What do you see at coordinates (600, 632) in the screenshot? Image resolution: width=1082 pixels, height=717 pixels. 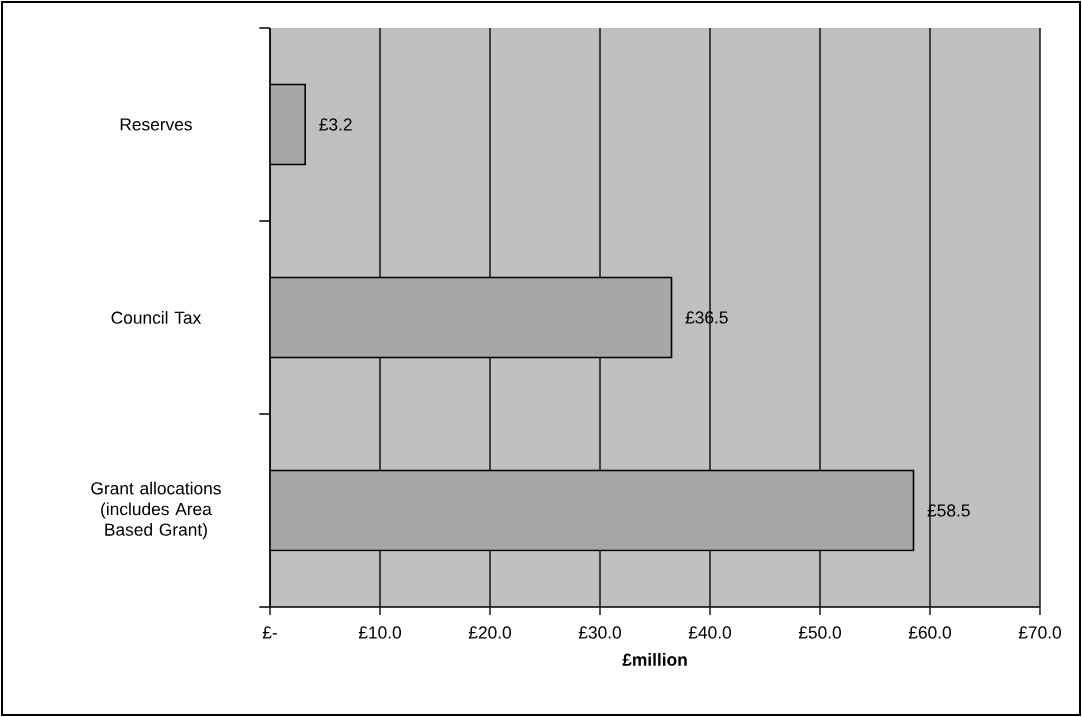 I see `x-tick-label: £30.0` at bounding box center [600, 632].